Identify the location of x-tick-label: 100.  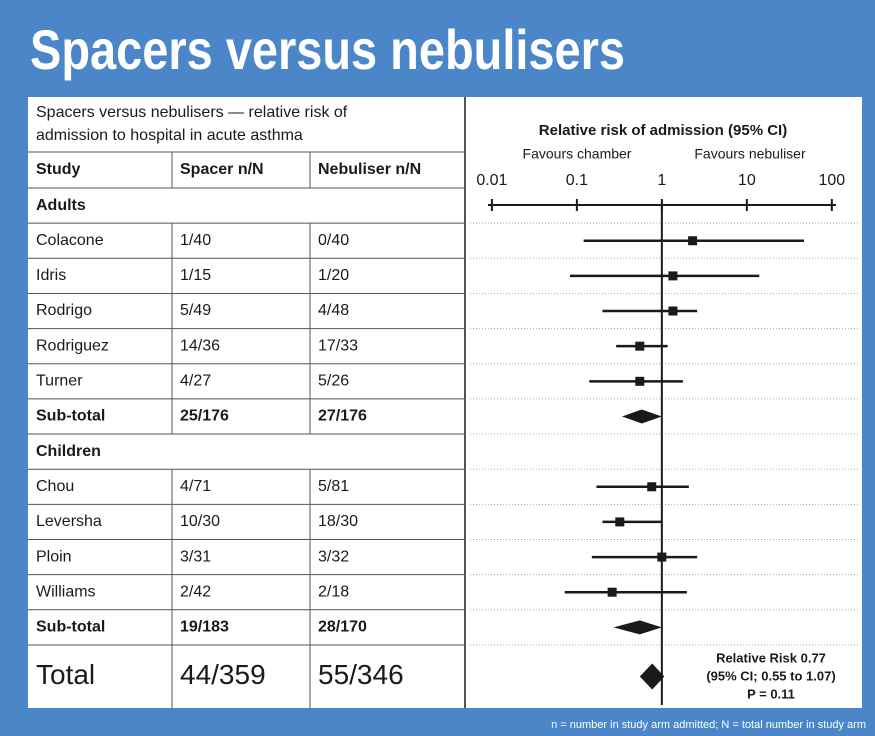
(831, 180).